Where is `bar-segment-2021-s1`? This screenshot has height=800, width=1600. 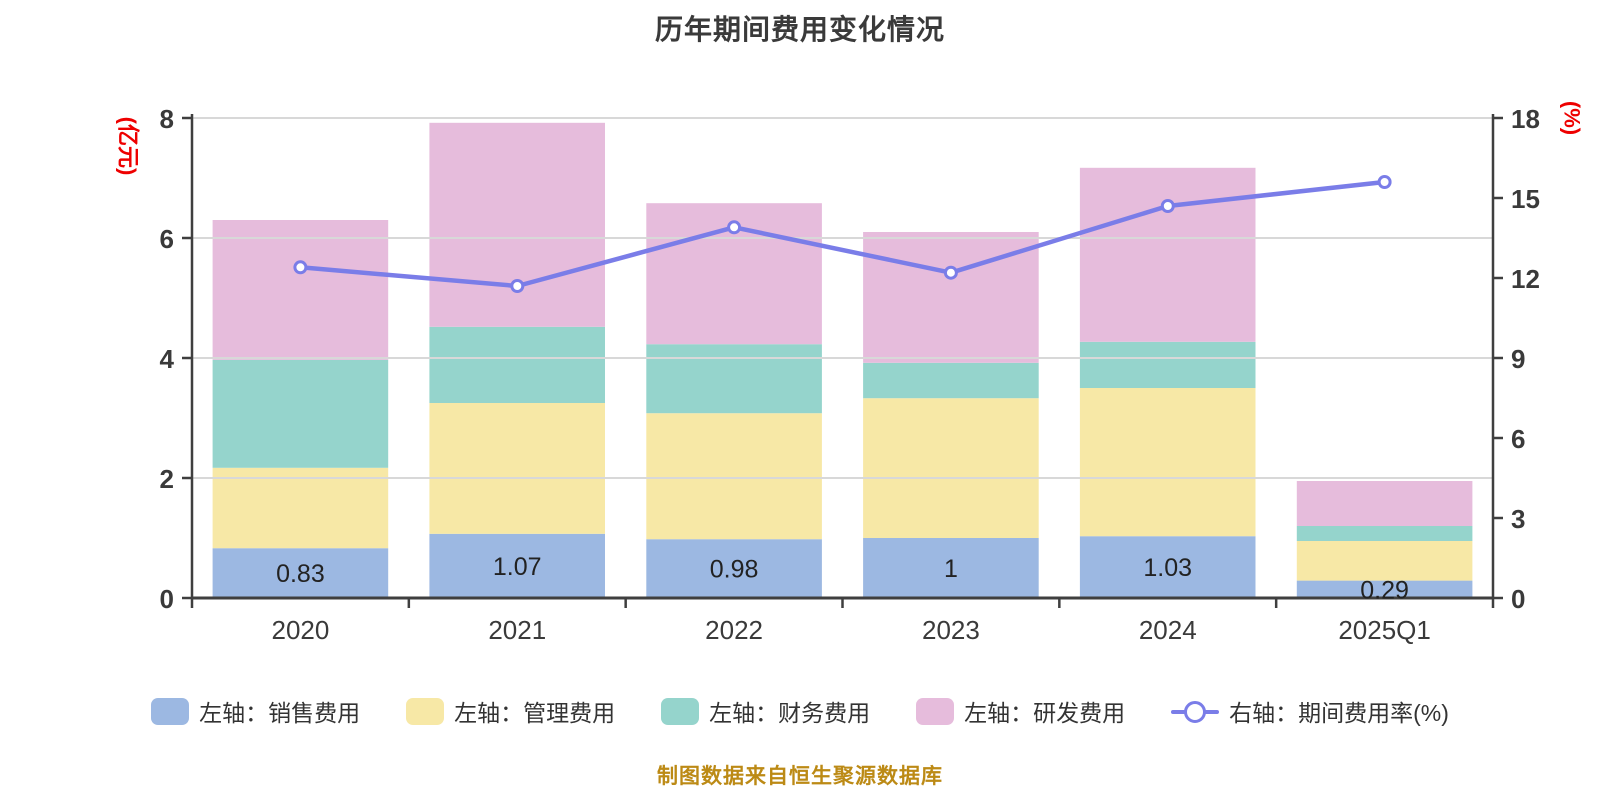 bar-segment-2021-s1 is located at coordinates (517, 468).